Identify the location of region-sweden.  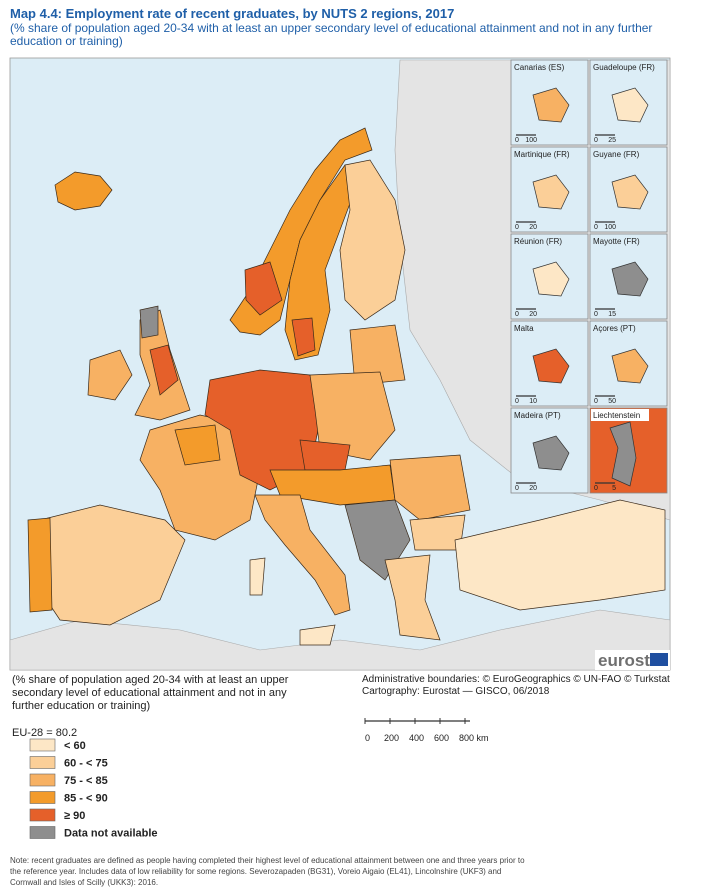
(320, 262).